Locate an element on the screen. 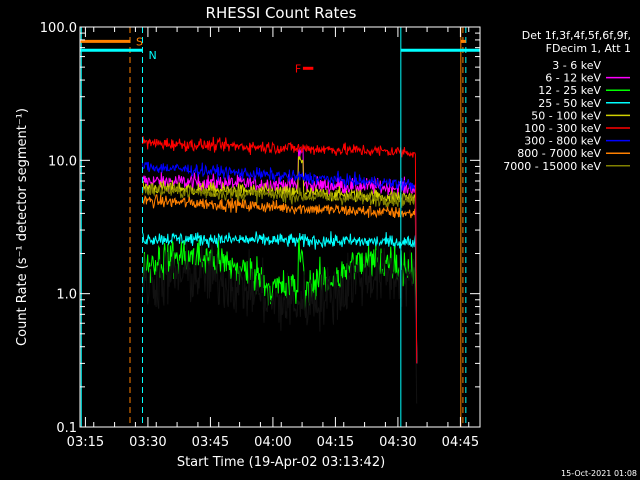  legend-entry-label: 7000 - 15000 keV is located at coordinates (552, 166).